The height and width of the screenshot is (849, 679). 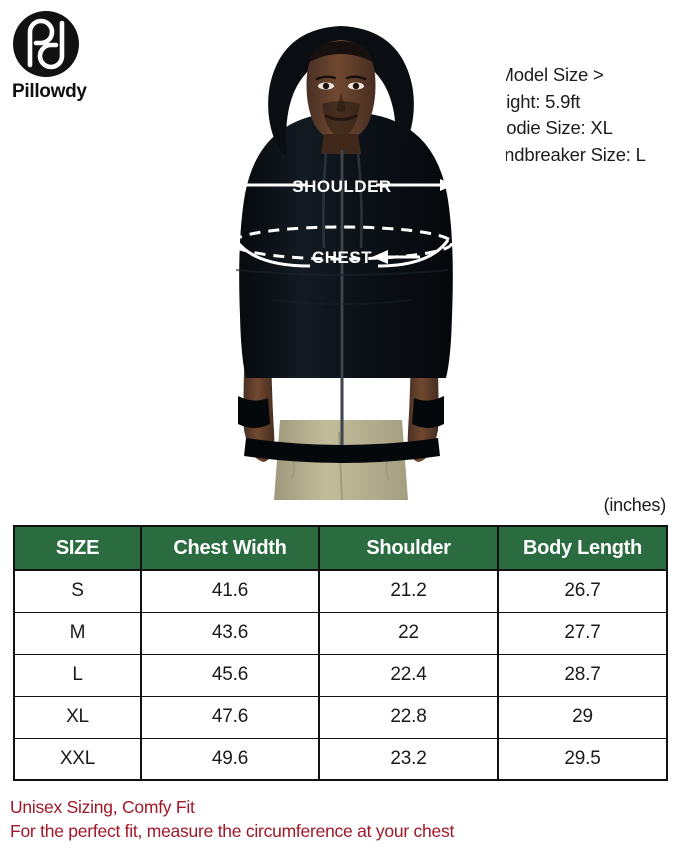 What do you see at coordinates (409, 591) in the screenshot?
I see `cell-shoulder: 21.2` at bounding box center [409, 591].